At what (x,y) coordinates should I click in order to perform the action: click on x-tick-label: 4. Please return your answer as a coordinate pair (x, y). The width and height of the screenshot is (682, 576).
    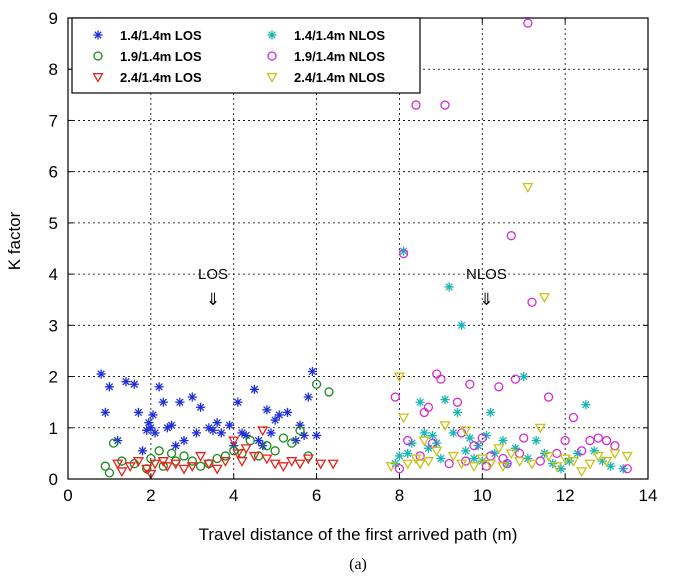
    Looking at the image, I should click on (233, 495).